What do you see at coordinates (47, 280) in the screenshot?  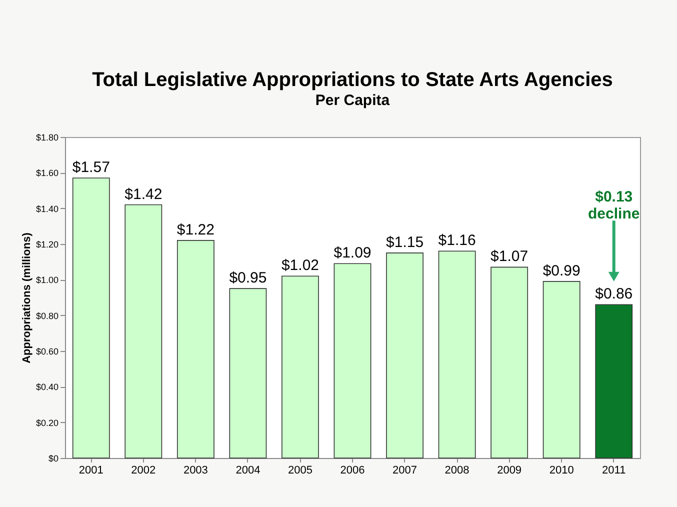 I see `y-tick-label: $1.00` at bounding box center [47, 280].